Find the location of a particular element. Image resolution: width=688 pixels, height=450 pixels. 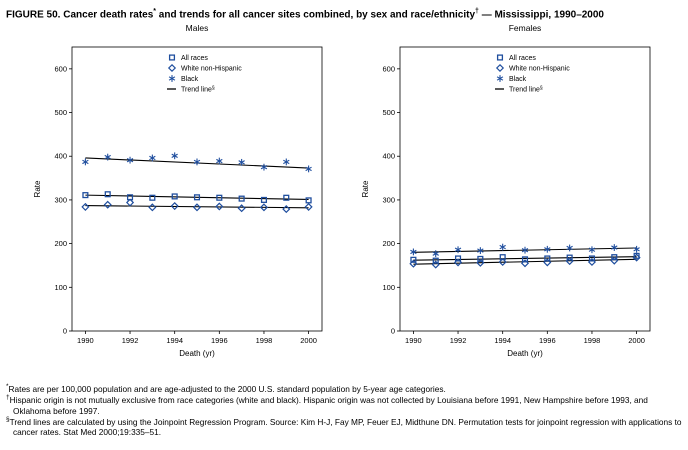

y-tick-label: 500 is located at coordinates (388, 112).